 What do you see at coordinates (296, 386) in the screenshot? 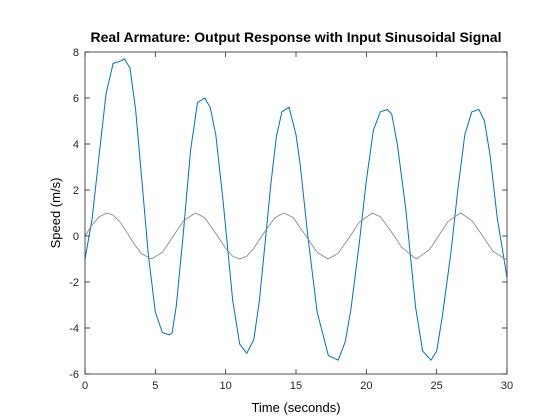
I see `x-tick-label: 15` at bounding box center [296, 386].